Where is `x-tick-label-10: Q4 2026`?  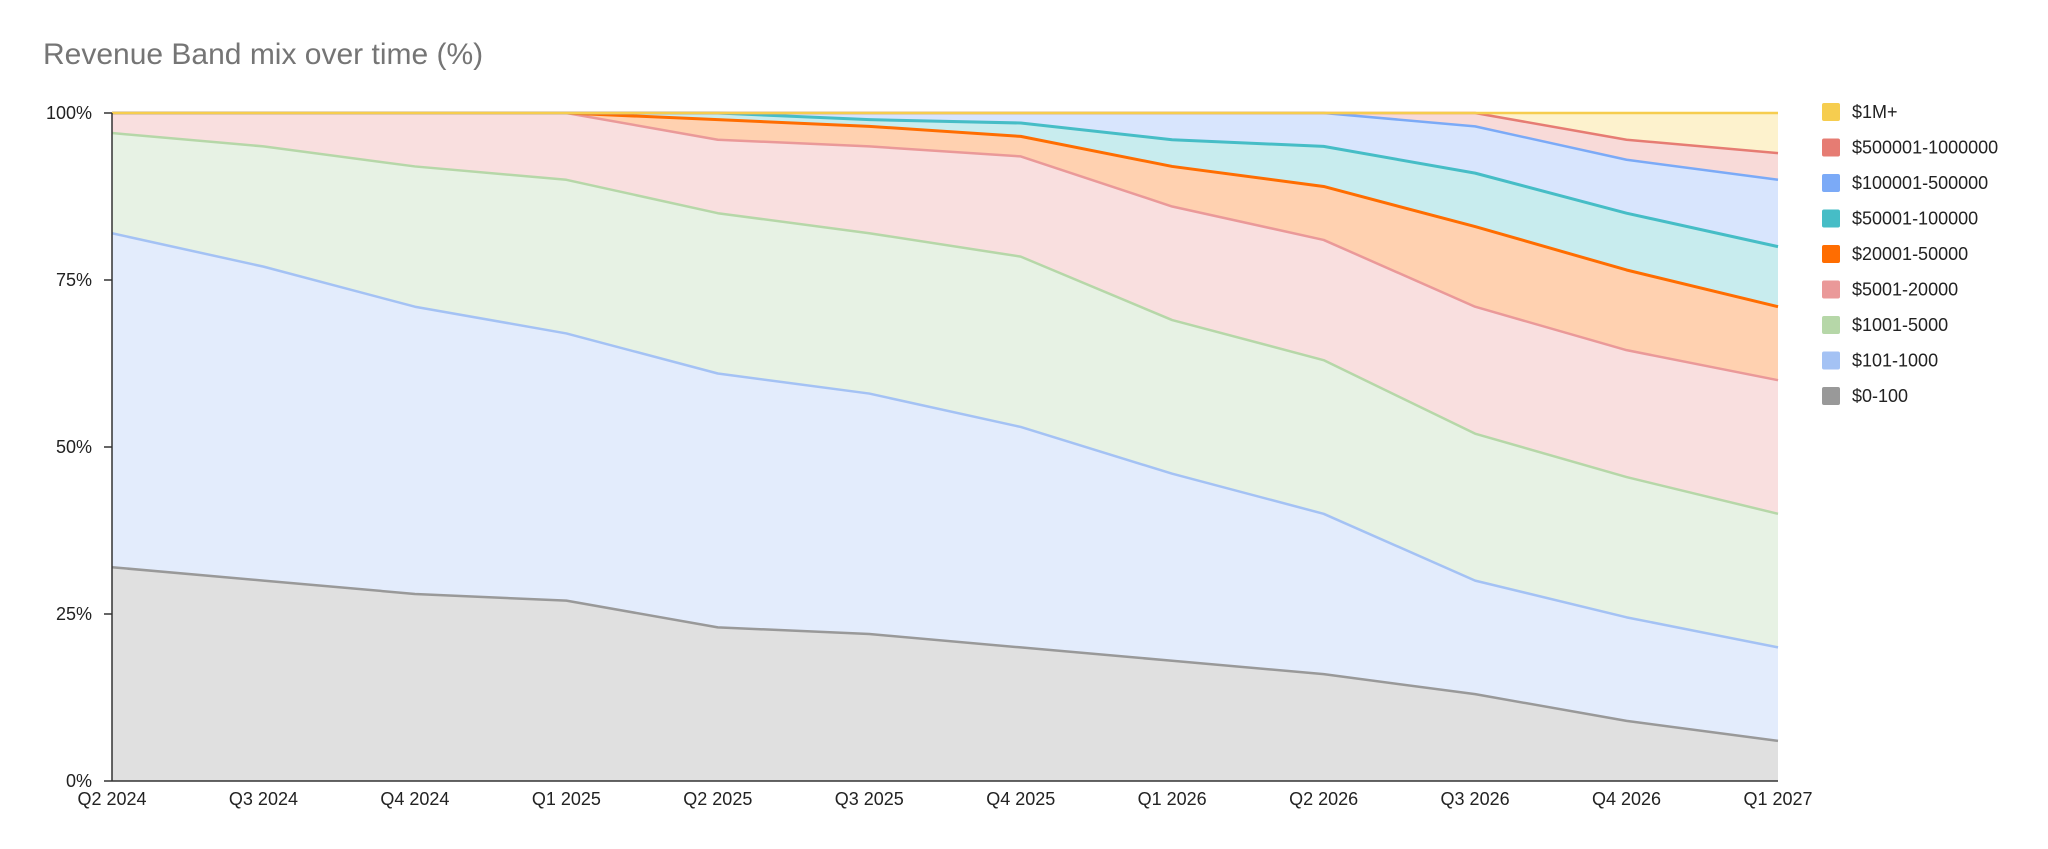
x-tick-label-10: Q4 2026 is located at coordinates (1626, 799).